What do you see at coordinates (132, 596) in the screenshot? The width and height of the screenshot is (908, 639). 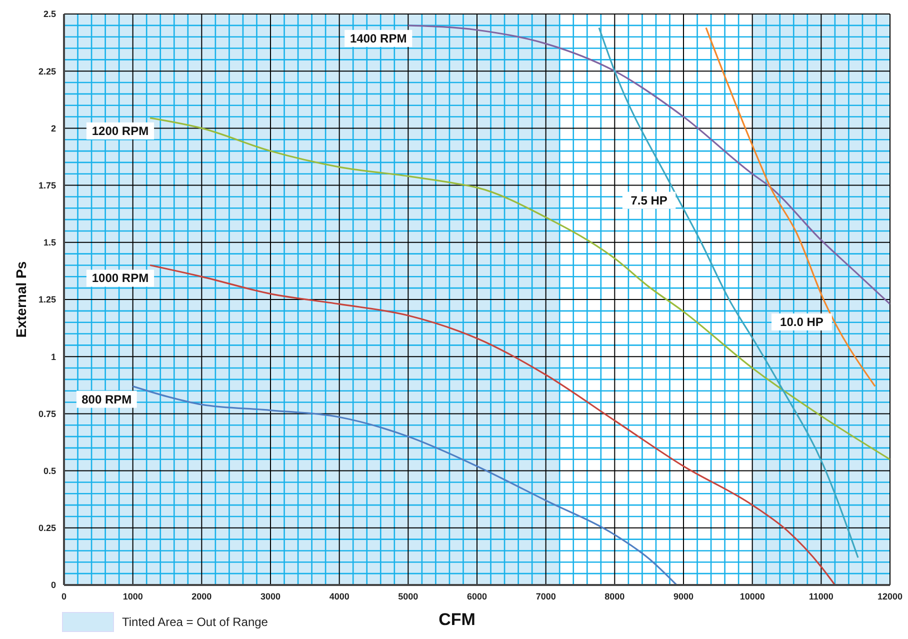 I see `x-tick-label: 1000` at bounding box center [132, 596].